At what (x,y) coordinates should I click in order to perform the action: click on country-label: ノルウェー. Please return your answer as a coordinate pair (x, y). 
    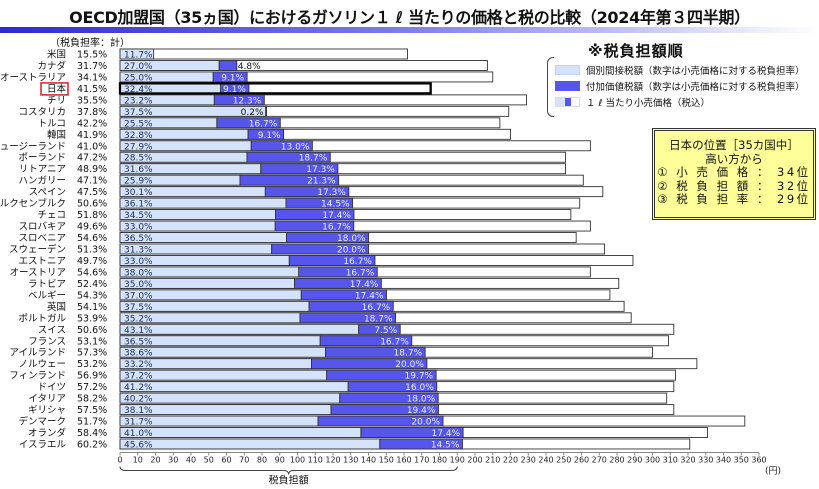
    Looking at the image, I should click on (42, 364).